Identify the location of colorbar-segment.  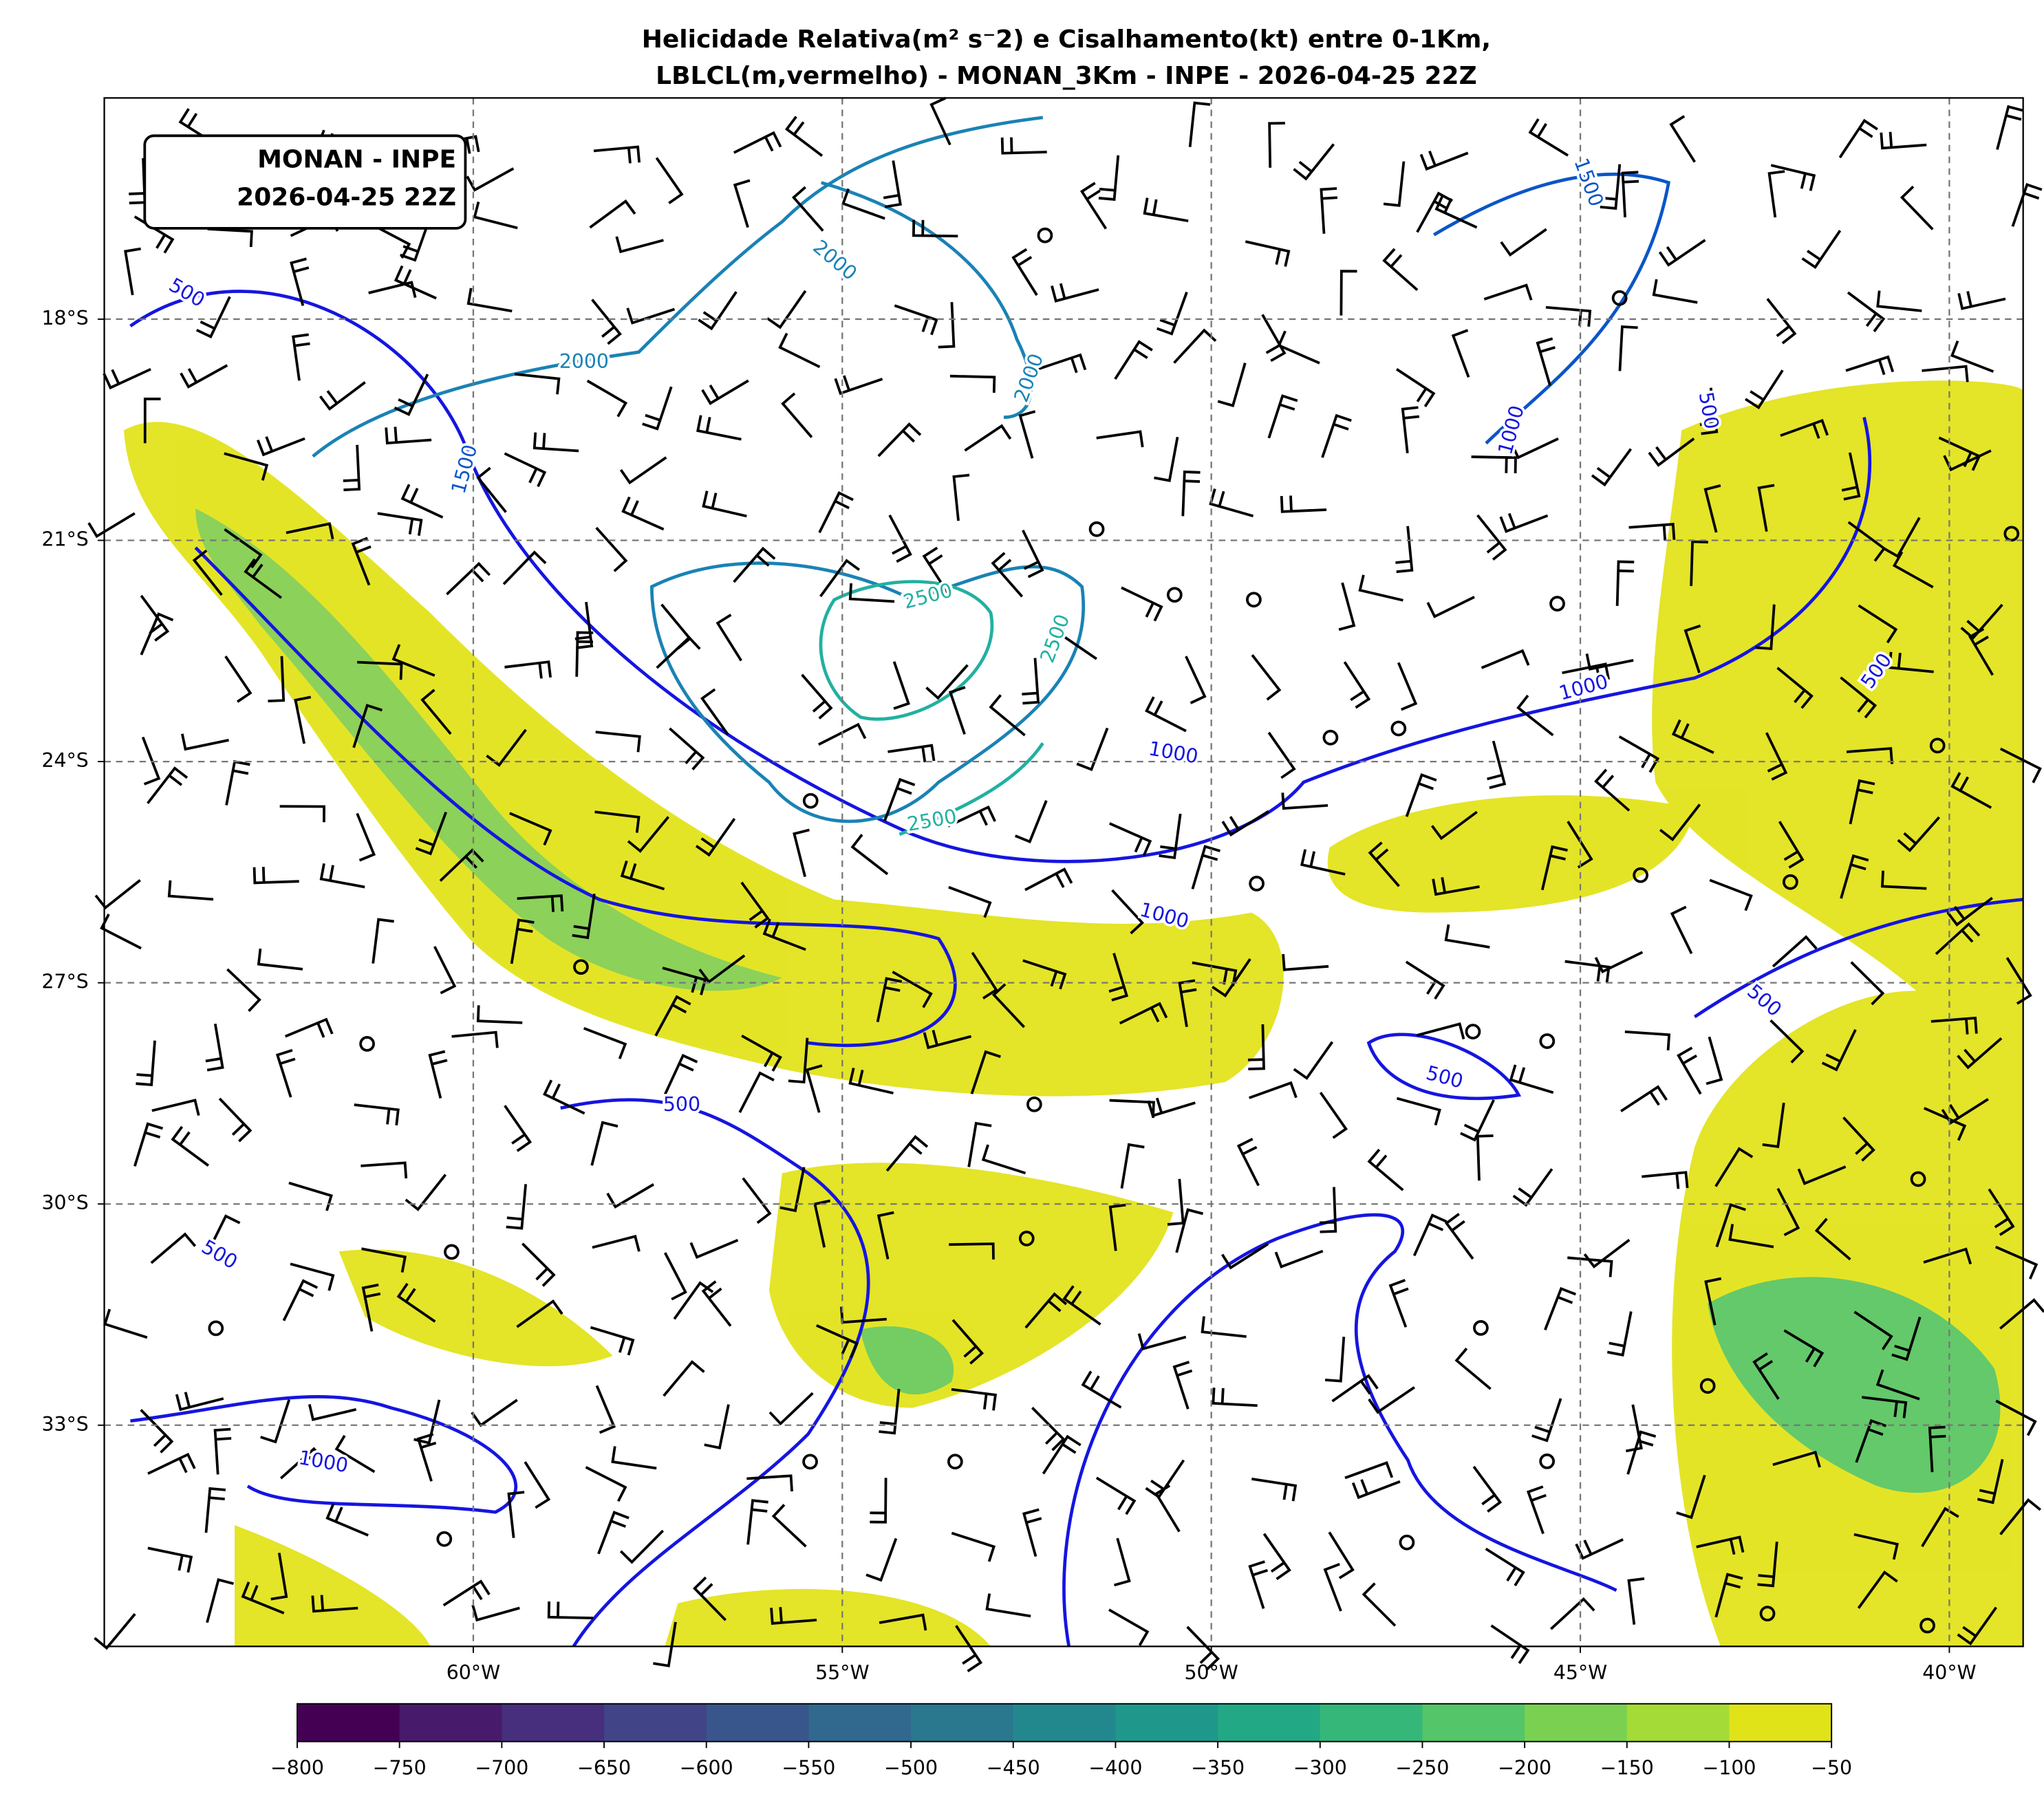
(1576, 1722).